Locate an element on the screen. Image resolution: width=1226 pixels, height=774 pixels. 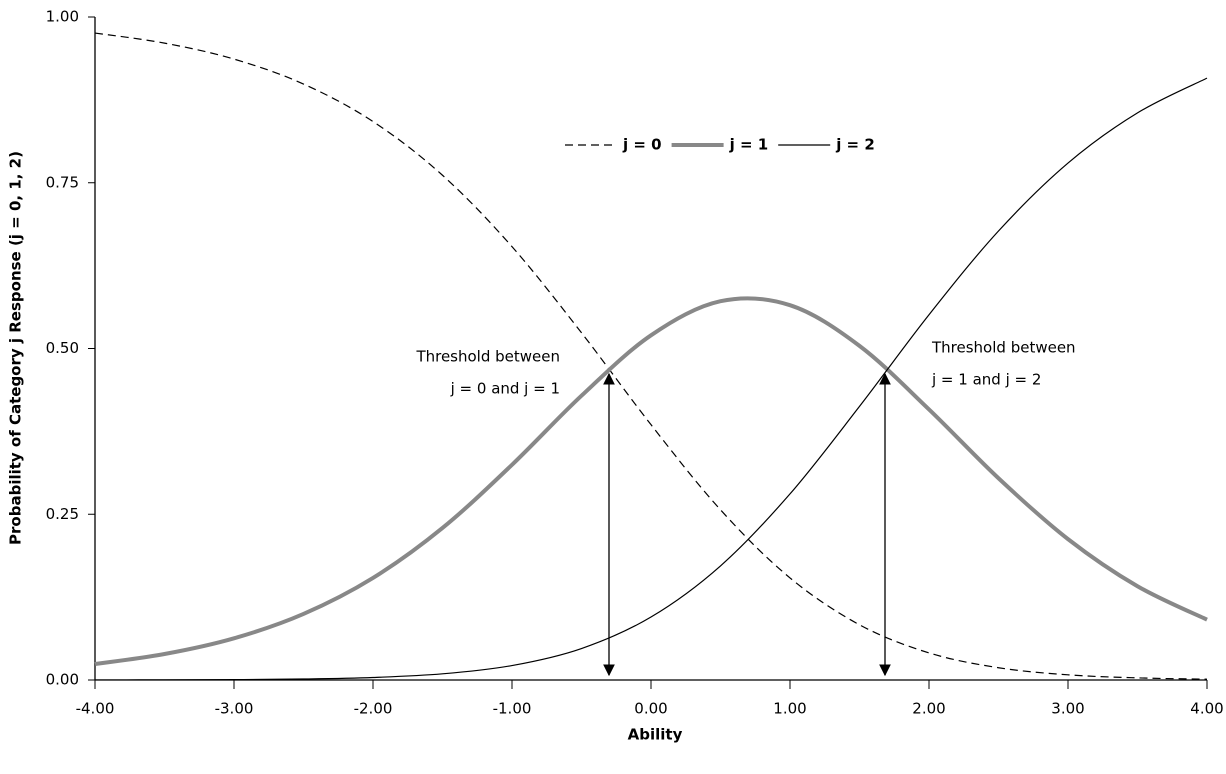
x-tick-label: -4.00 is located at coordinates (95, 709).